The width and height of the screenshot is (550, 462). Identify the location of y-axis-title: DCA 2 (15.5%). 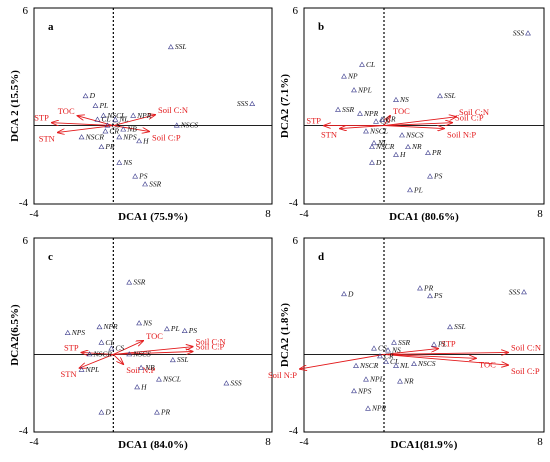
(15, 106).